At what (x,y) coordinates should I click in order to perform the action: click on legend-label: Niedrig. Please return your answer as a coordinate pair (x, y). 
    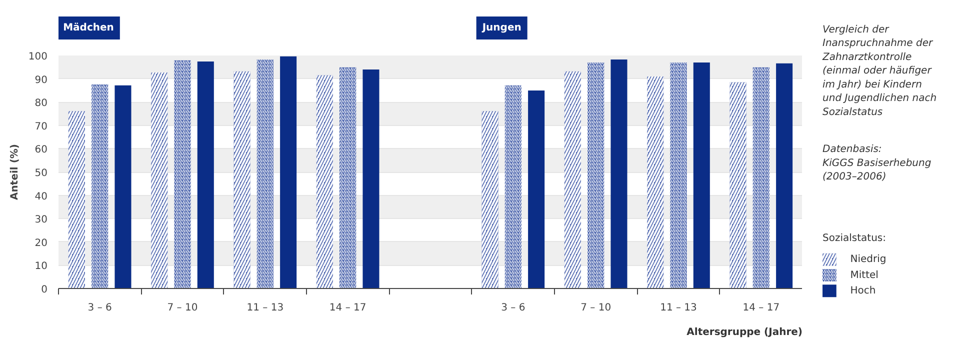
    Looking at the image, I should click on (868, 260).